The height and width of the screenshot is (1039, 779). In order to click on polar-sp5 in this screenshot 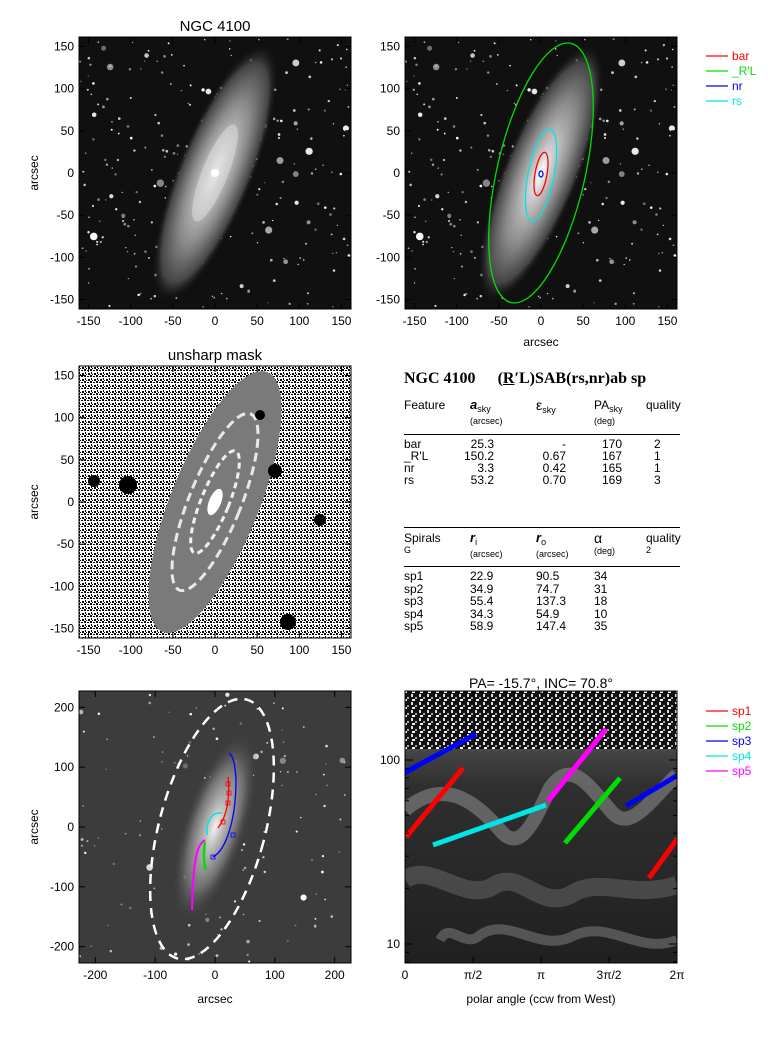, I will do `click(577, 765)`.